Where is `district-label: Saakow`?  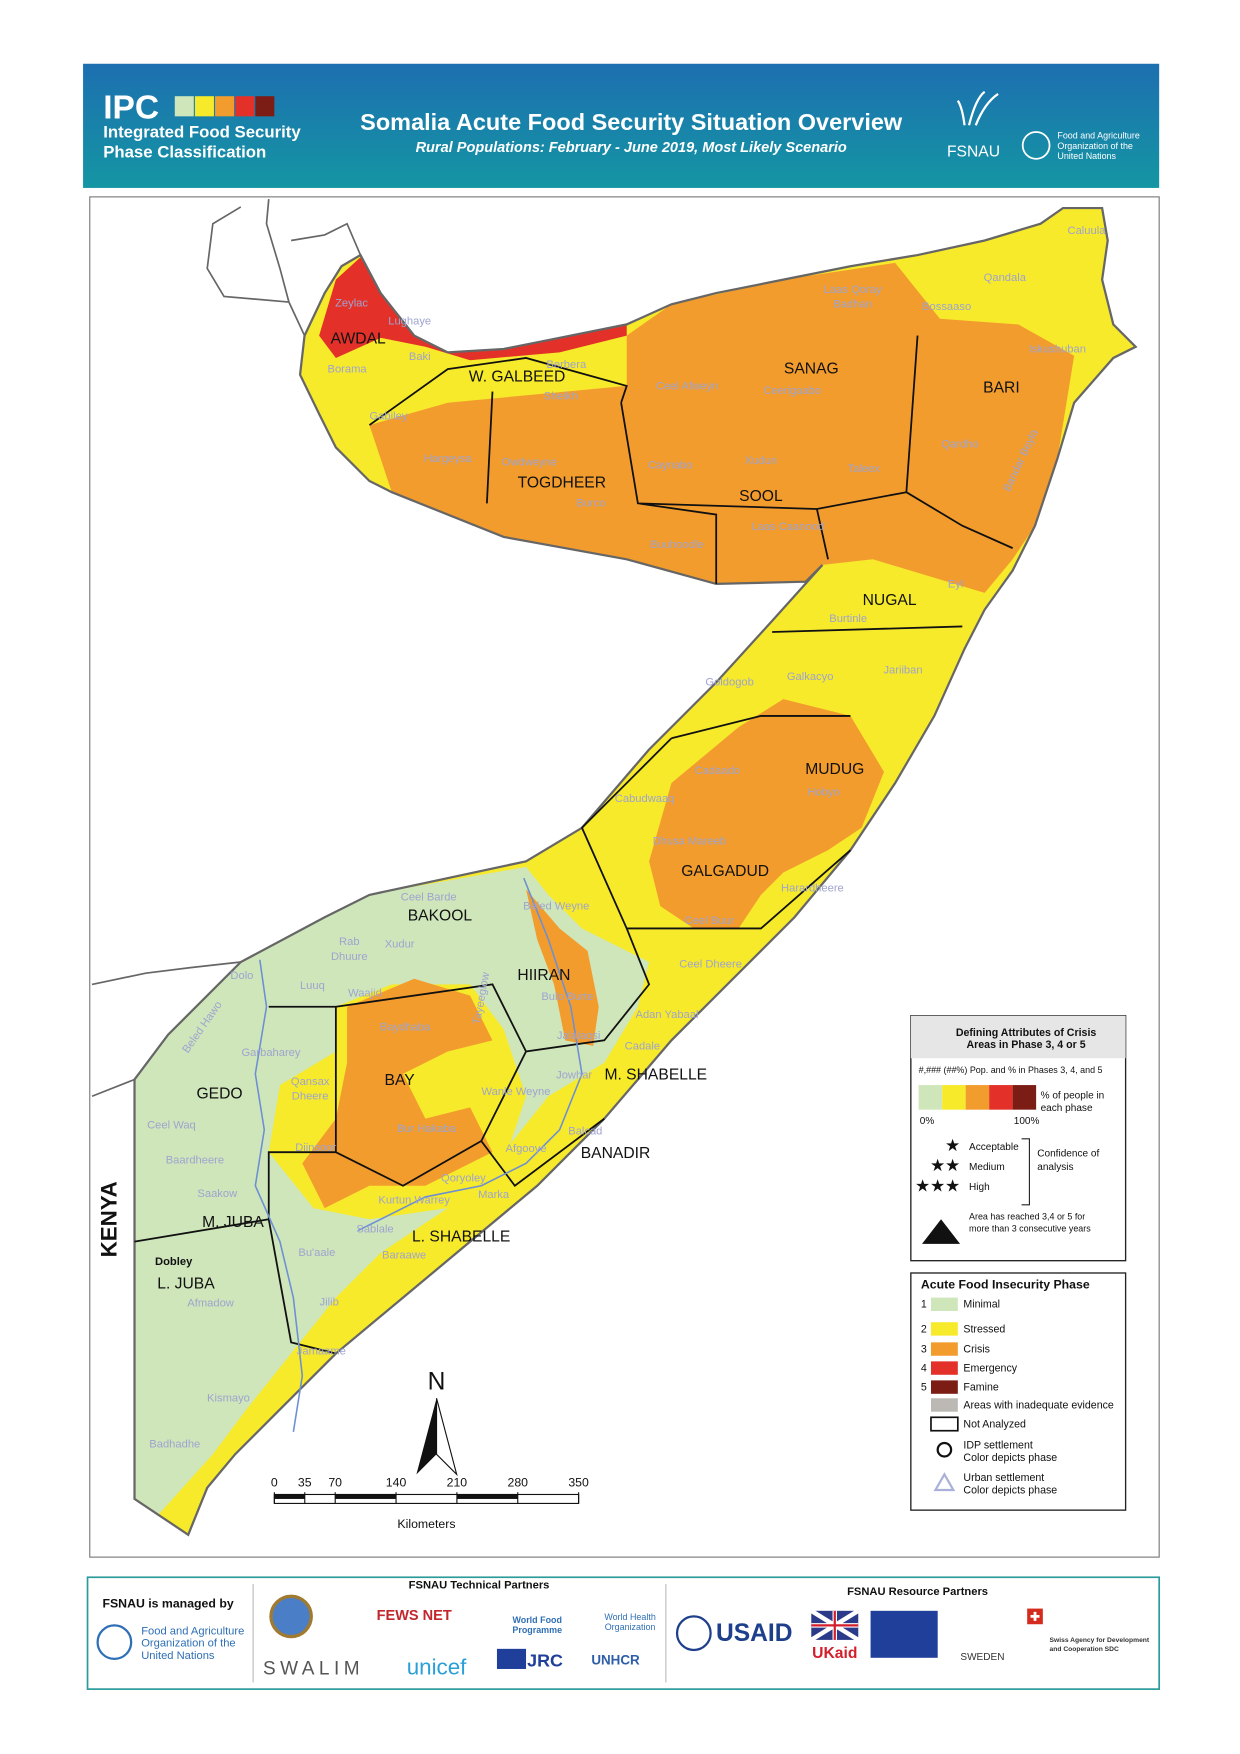
district-label: Saakow is located at coordinates (217, 1194).